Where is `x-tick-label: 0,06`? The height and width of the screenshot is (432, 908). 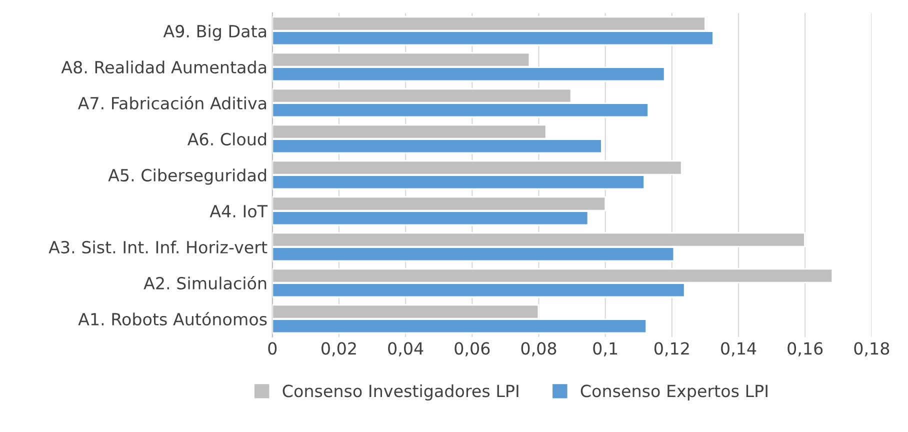 x-tick-label: 0,06 is located at coordinates (472, 349).